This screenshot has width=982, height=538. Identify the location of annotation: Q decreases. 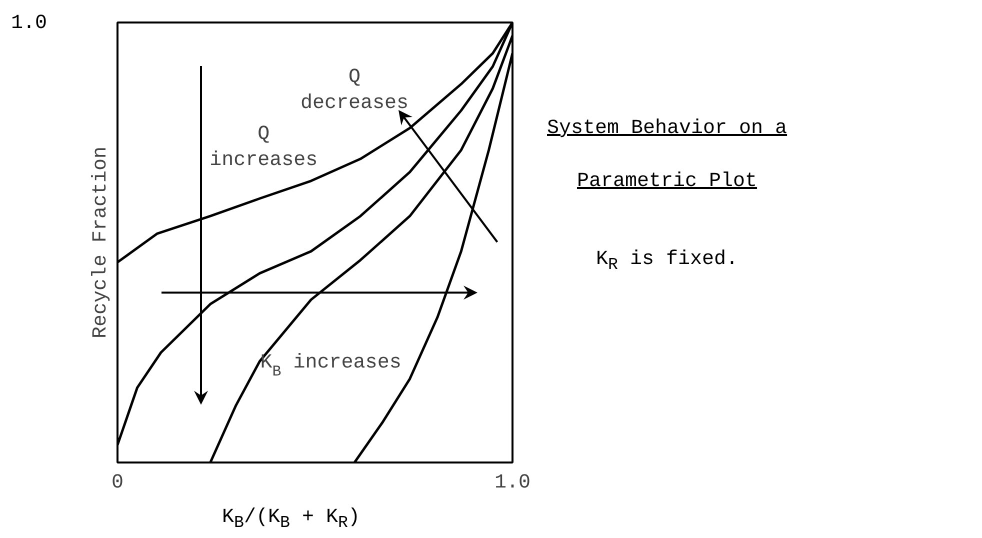
(354, 90).